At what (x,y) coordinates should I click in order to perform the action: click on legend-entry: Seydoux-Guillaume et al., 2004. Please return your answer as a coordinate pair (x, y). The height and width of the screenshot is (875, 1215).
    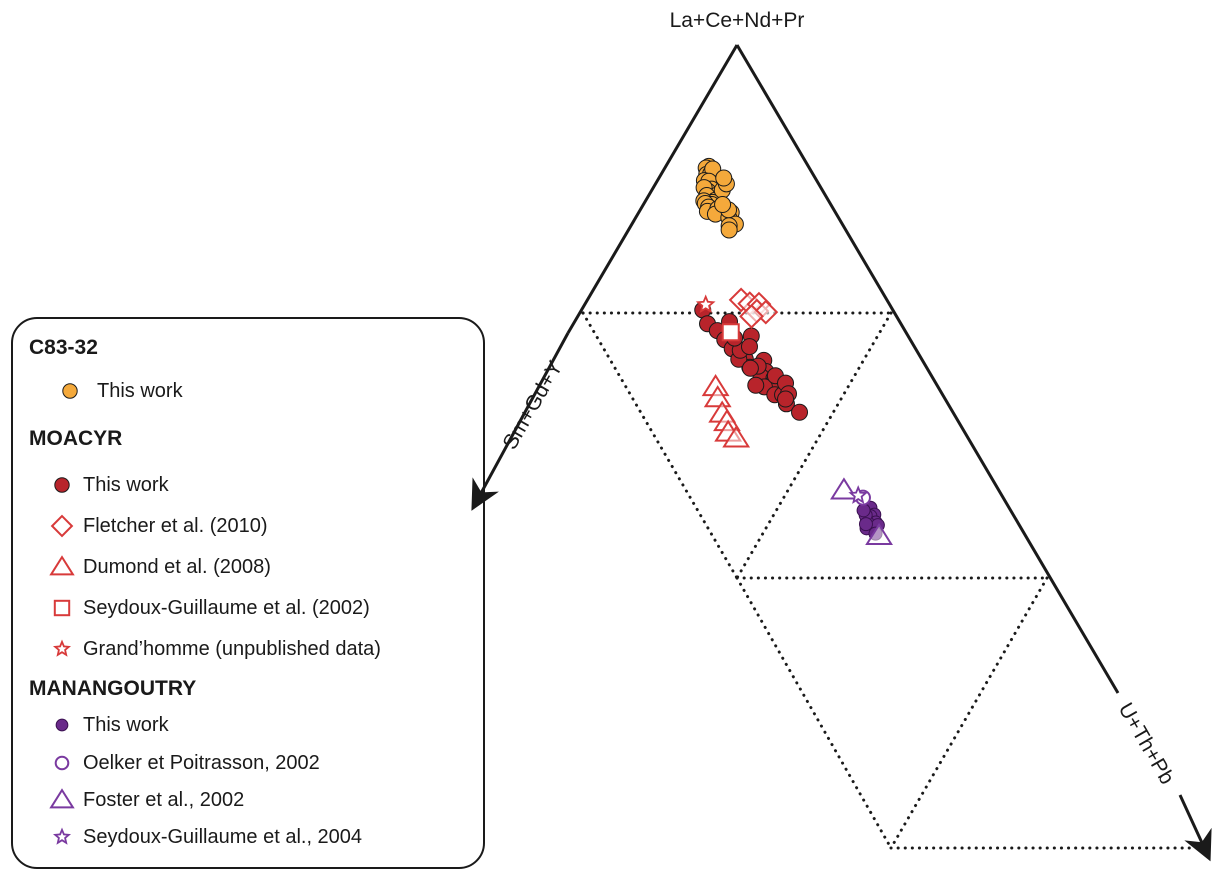
    Looking at the image, I should click on (204, 837).